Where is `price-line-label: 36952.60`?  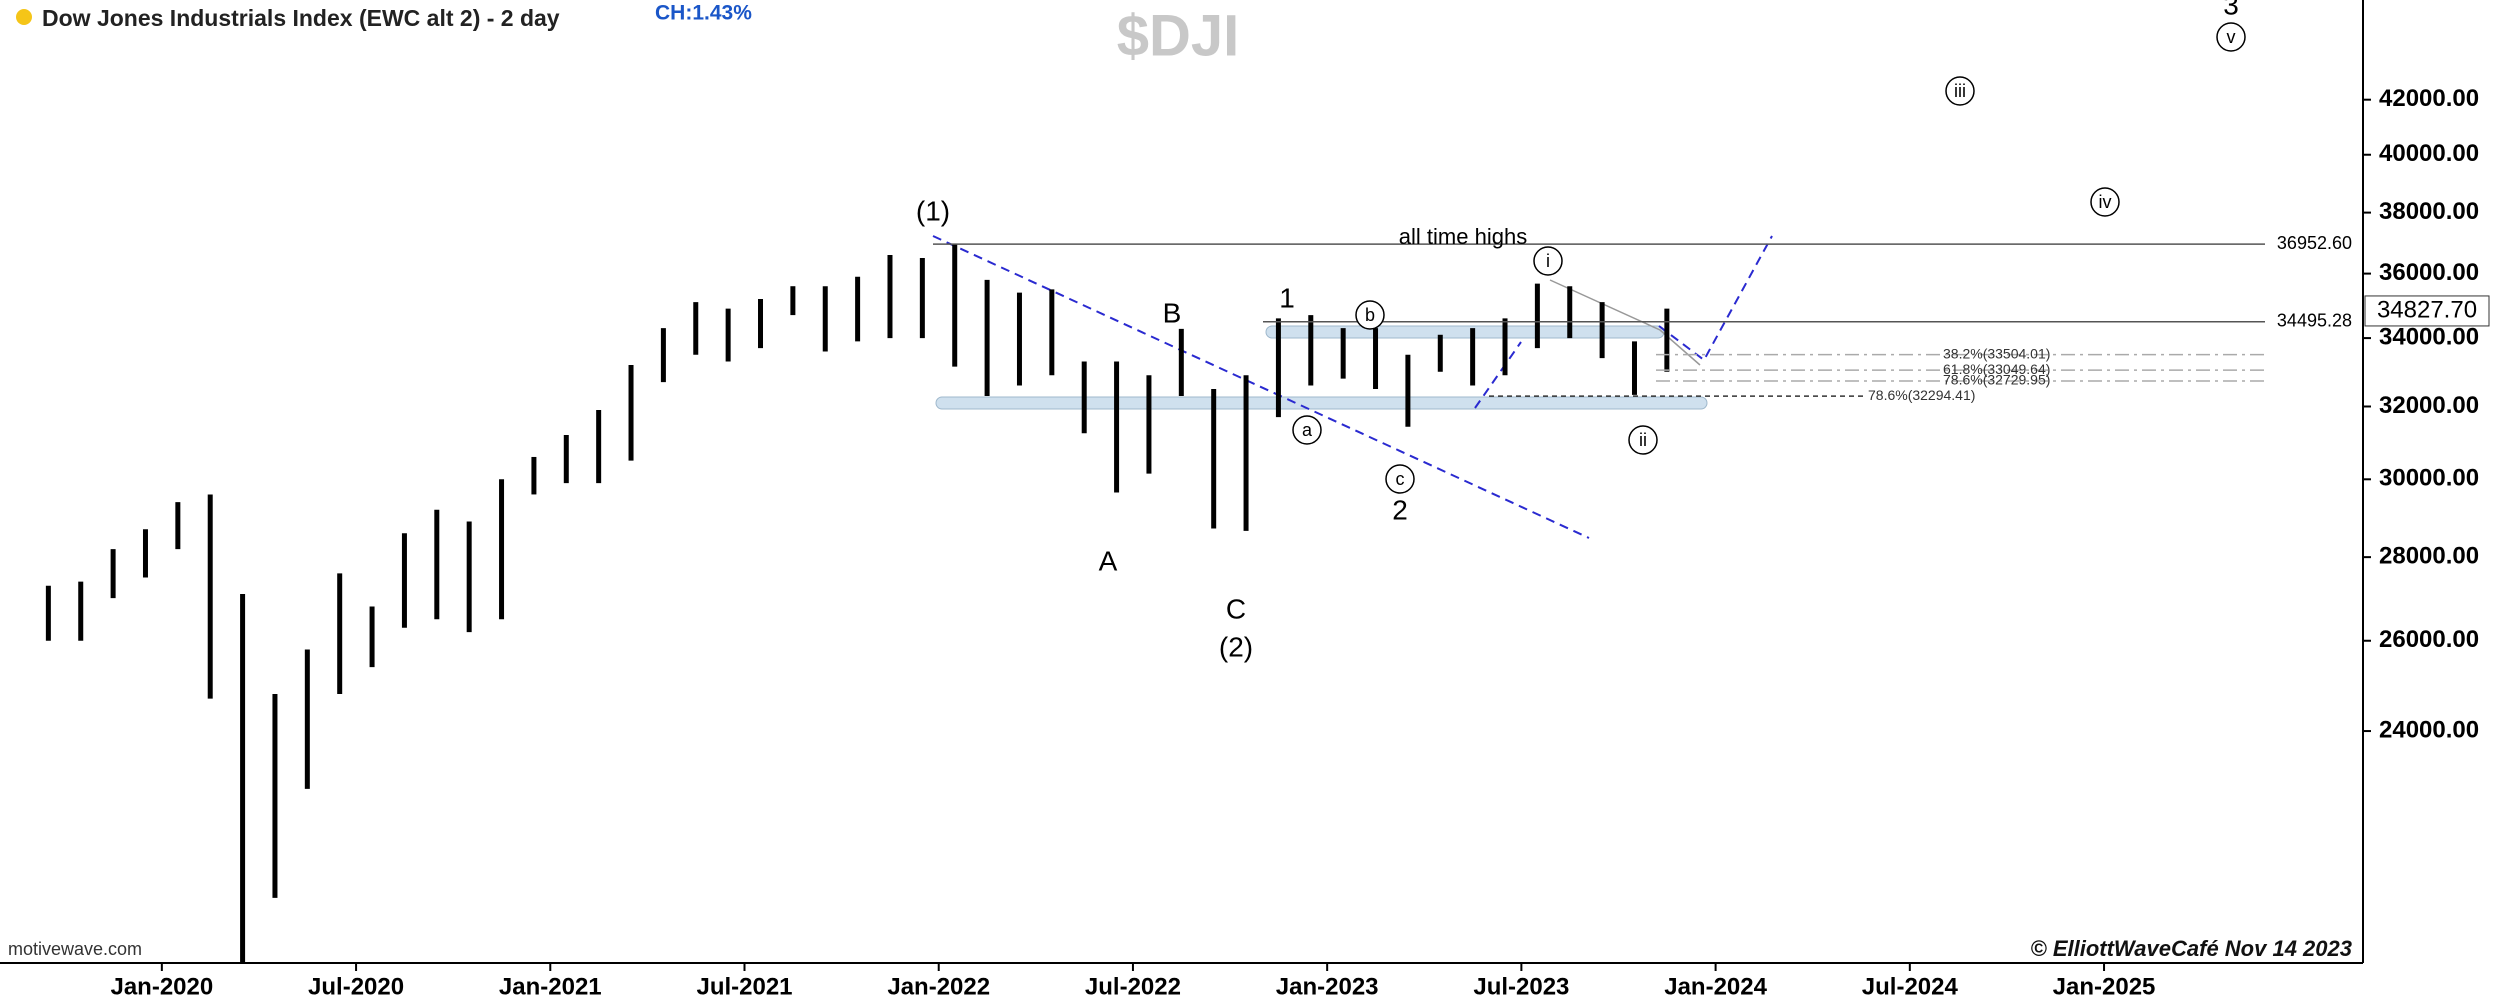 price-line-label: 36952.60 is located at coordinates (2314, 243).